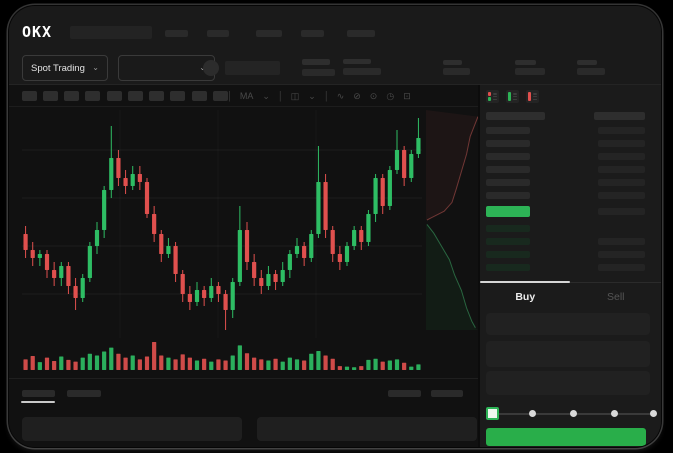 This screenshot has height=453, width=673. What do you see at coordinates (252, 68) in the screenshot?
I see `pair-name-placeholder` at bounding box center [252, 68].